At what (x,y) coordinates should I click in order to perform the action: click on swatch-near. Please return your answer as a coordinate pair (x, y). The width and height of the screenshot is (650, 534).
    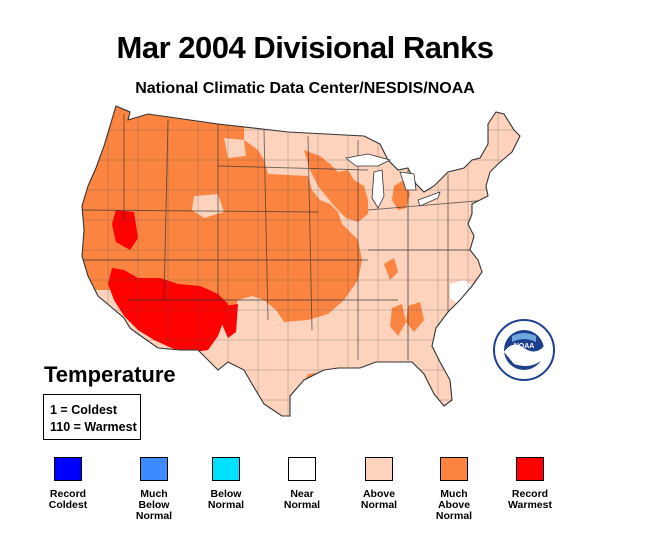
    Looking at the image, I should click on (302, 469).